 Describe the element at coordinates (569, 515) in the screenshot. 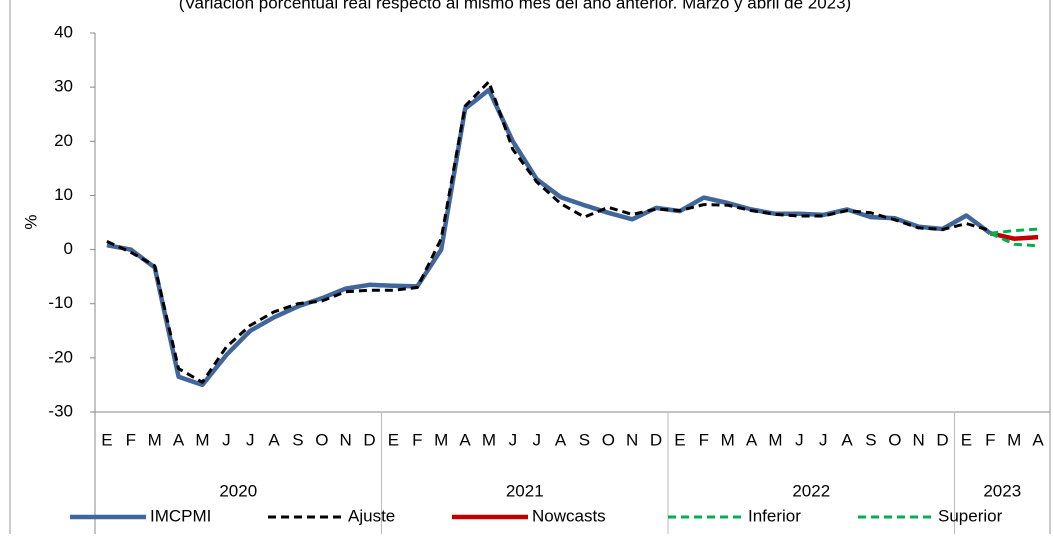

I see `legend-label: Nowcasts` at that location.